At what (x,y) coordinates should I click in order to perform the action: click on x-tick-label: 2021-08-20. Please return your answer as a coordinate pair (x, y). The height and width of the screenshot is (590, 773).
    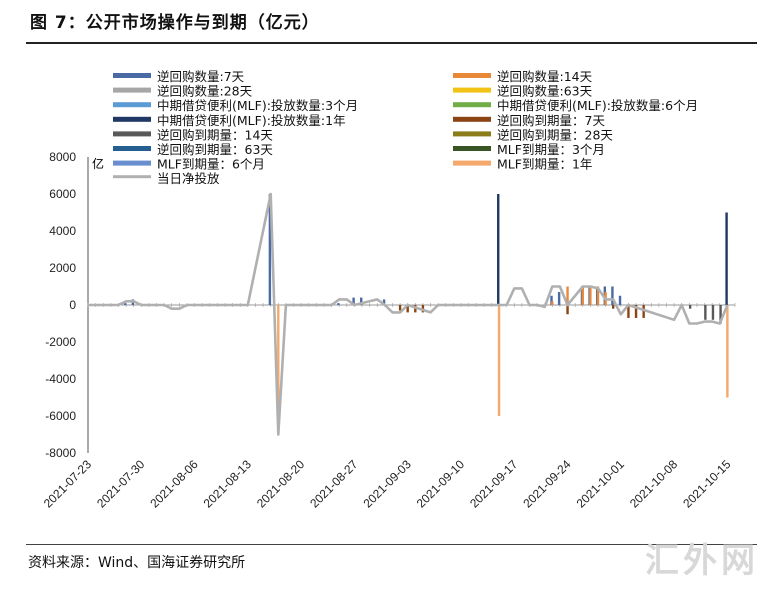
    Looking at the image, I should click on (281, 484).